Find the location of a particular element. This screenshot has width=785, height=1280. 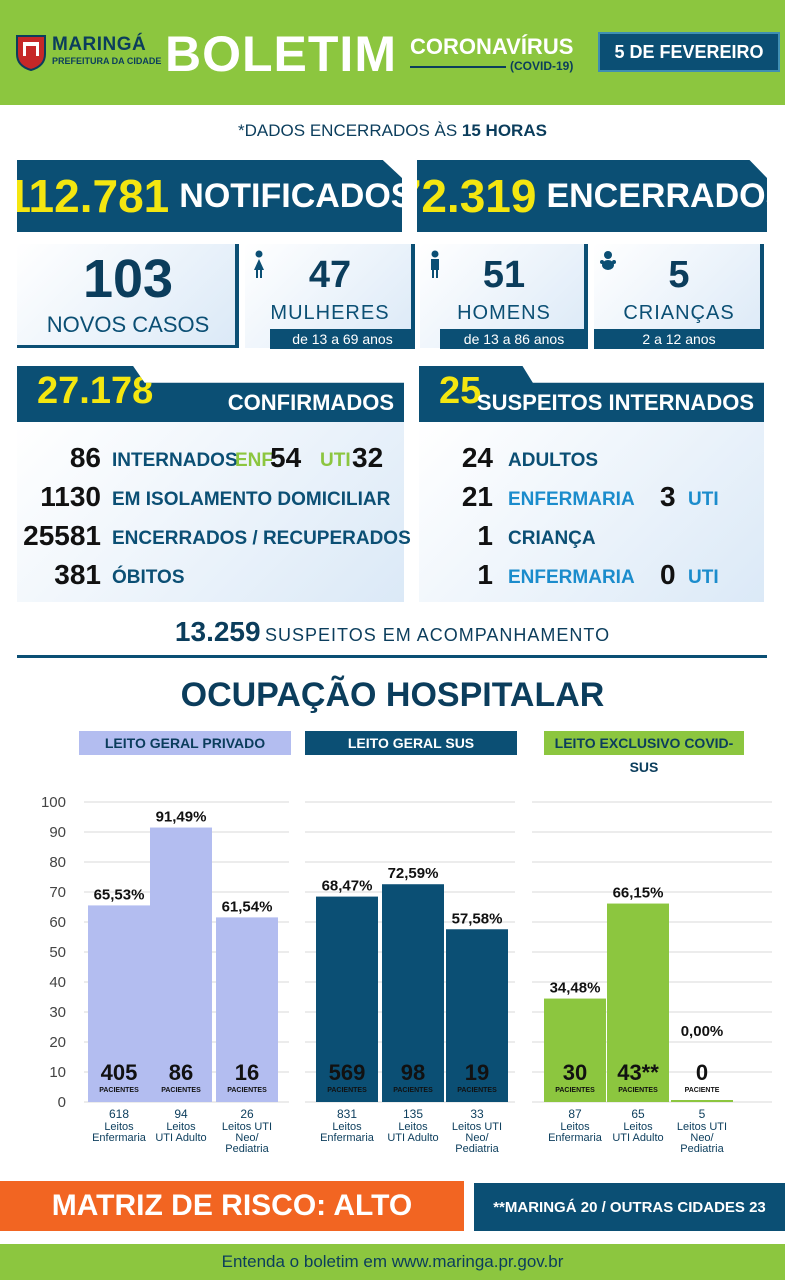

section-divider is located at coordinates (392, 656).